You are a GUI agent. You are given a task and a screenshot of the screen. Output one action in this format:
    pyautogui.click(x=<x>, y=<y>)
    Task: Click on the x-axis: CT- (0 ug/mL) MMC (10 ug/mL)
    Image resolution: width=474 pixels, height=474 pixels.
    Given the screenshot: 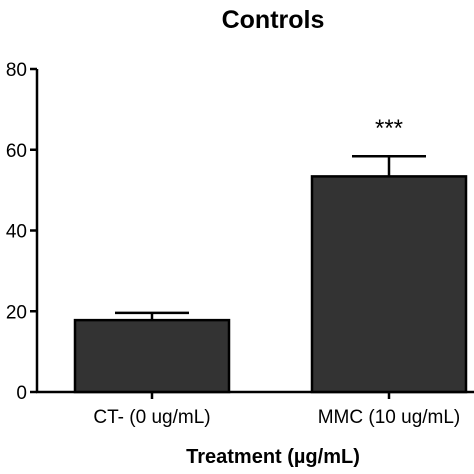 What is the action you would take?
    pyautogui.click(x=255, y=409)
    